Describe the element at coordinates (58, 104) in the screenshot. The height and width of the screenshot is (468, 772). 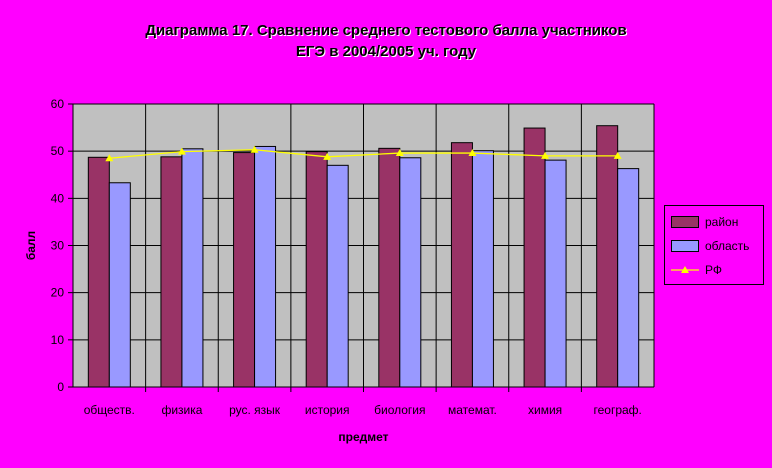
I see `y-tick-label: 60` at that location.